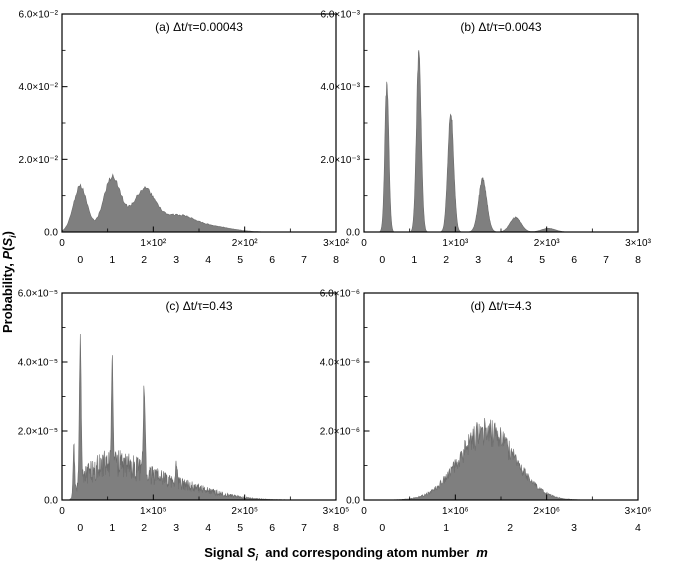  I want to click on x-tick-label: 1×10², so click(153, 243).